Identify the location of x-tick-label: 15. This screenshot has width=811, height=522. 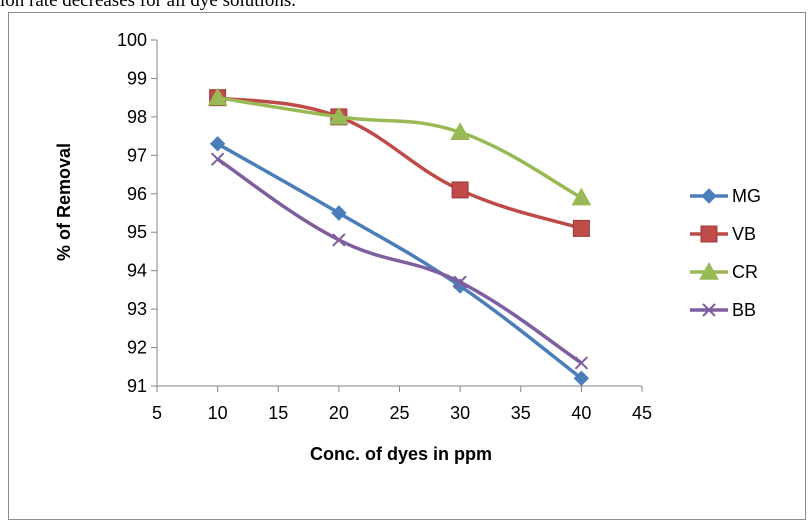
(278, 413).